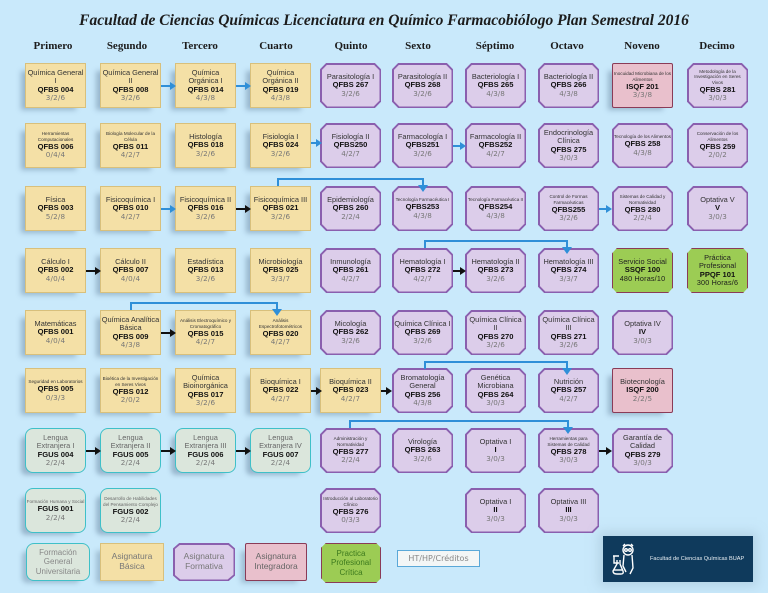 The height and width of the screenshot is (593, 768). What do you see at coordinates (280, 390) in the screenshot?
I see `course-box: Bioquímica I QFBS 022 4/2/7` at bounding box center [280, 390].